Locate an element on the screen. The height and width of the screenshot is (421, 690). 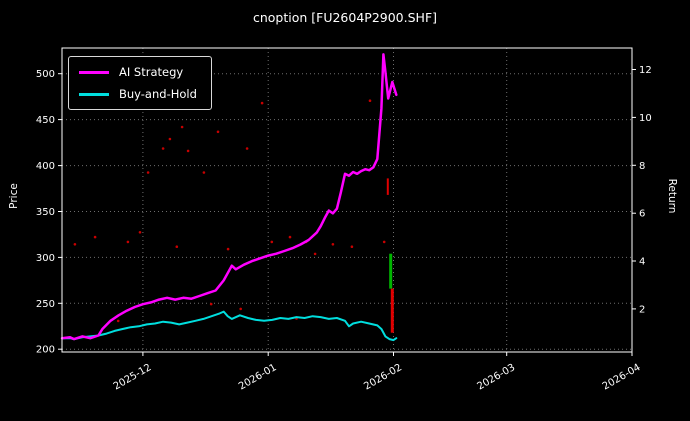
legend-item-buy-and-hold: Buy-and-Hold is located at coordinates (138, 94).